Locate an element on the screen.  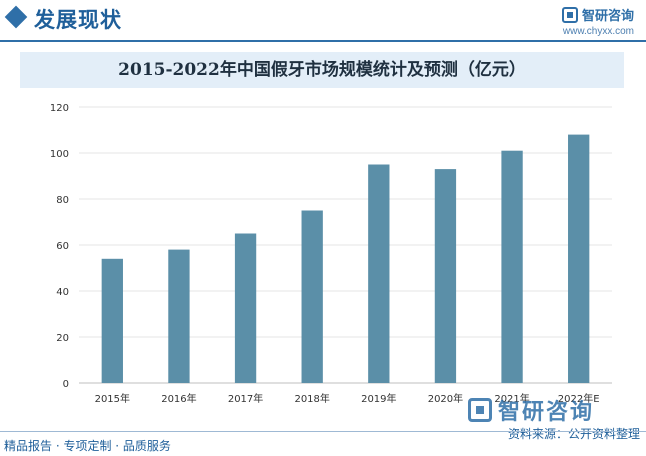
watermark-mark-icon is located at coordinates (480, 410).